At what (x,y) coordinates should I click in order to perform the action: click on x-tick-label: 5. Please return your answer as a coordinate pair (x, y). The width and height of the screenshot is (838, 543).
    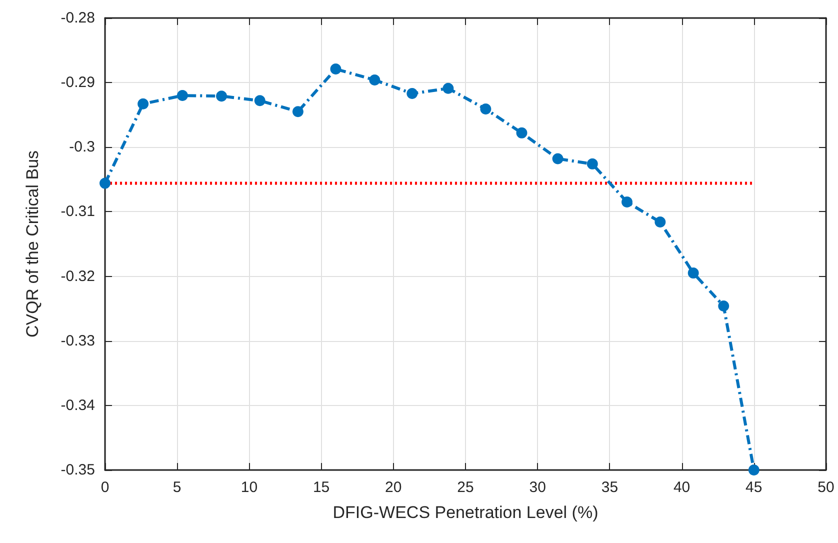
    Looking at the image, I should click on (177, 487).